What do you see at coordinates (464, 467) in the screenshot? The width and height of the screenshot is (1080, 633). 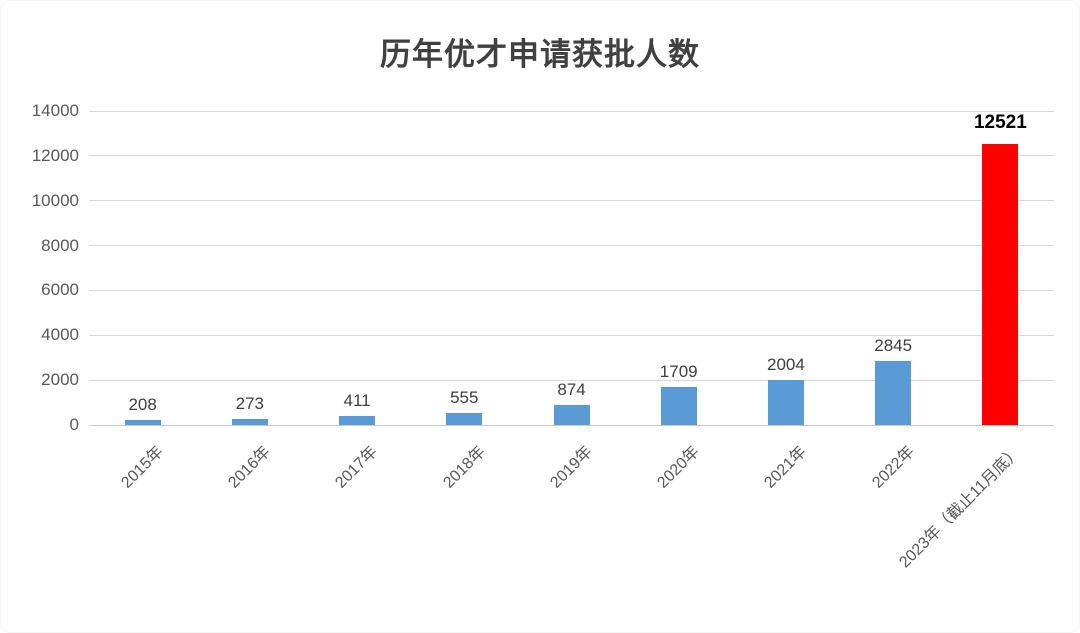 I see `x-tick-label-2018年: 2018年` at bounding box center [464, 467].